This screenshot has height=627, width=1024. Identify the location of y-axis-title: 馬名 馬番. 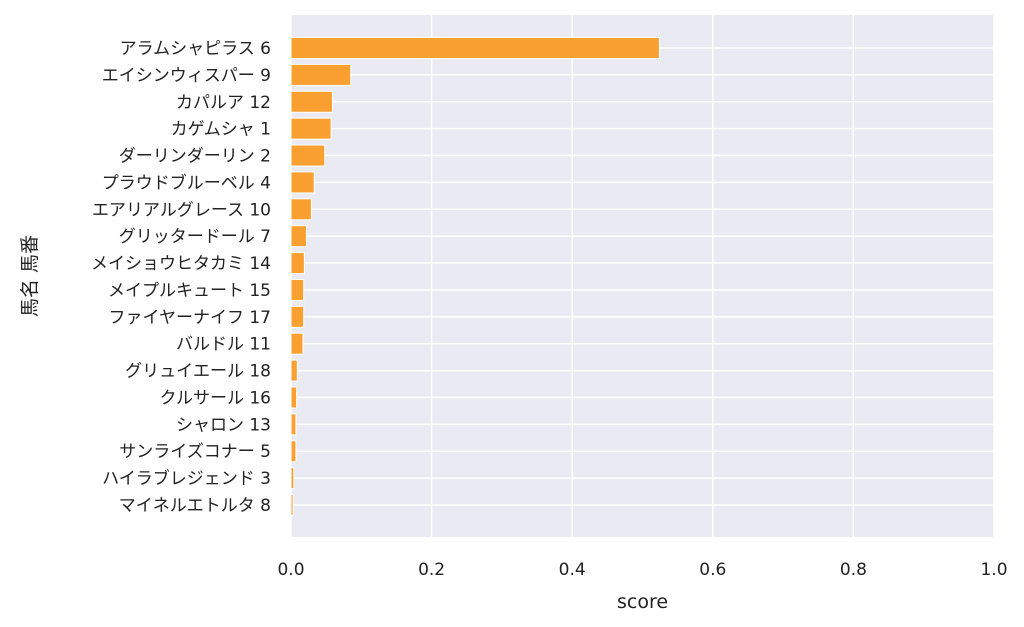
(30, 276).